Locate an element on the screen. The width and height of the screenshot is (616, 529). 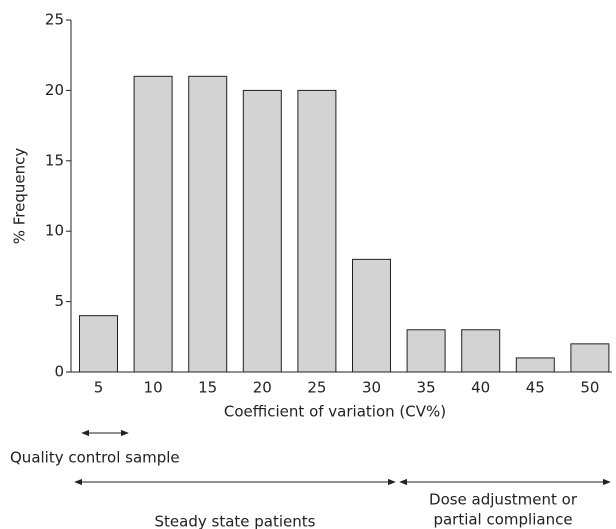
x-tick-label: 25 is located at coordinates (316, 388).